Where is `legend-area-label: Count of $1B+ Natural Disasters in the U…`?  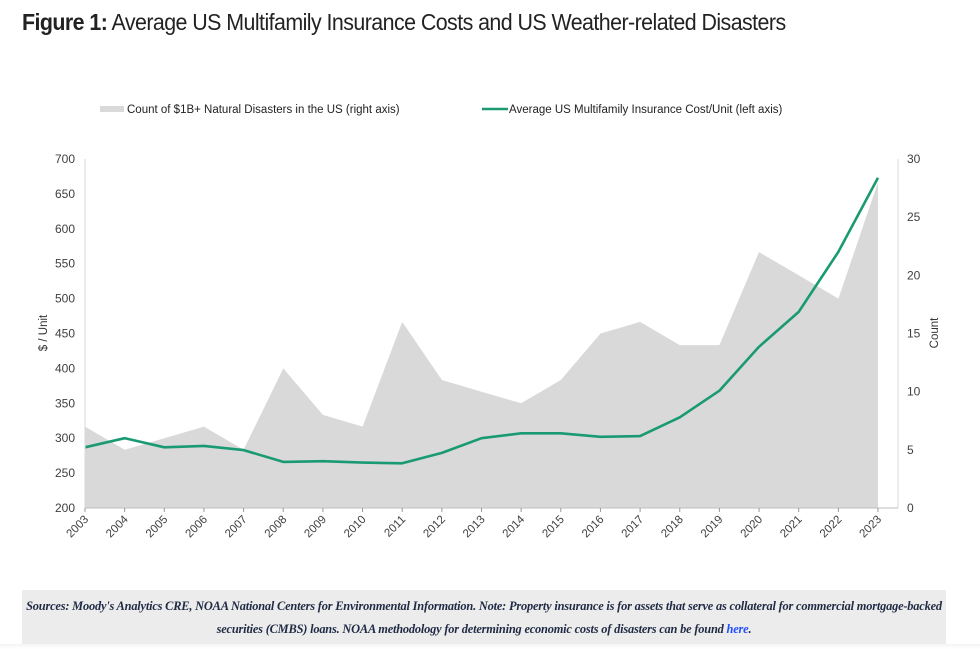 legend-area-label: Count of $1B+ Natural Disasters in the U… is located at coordinates (263, 110).